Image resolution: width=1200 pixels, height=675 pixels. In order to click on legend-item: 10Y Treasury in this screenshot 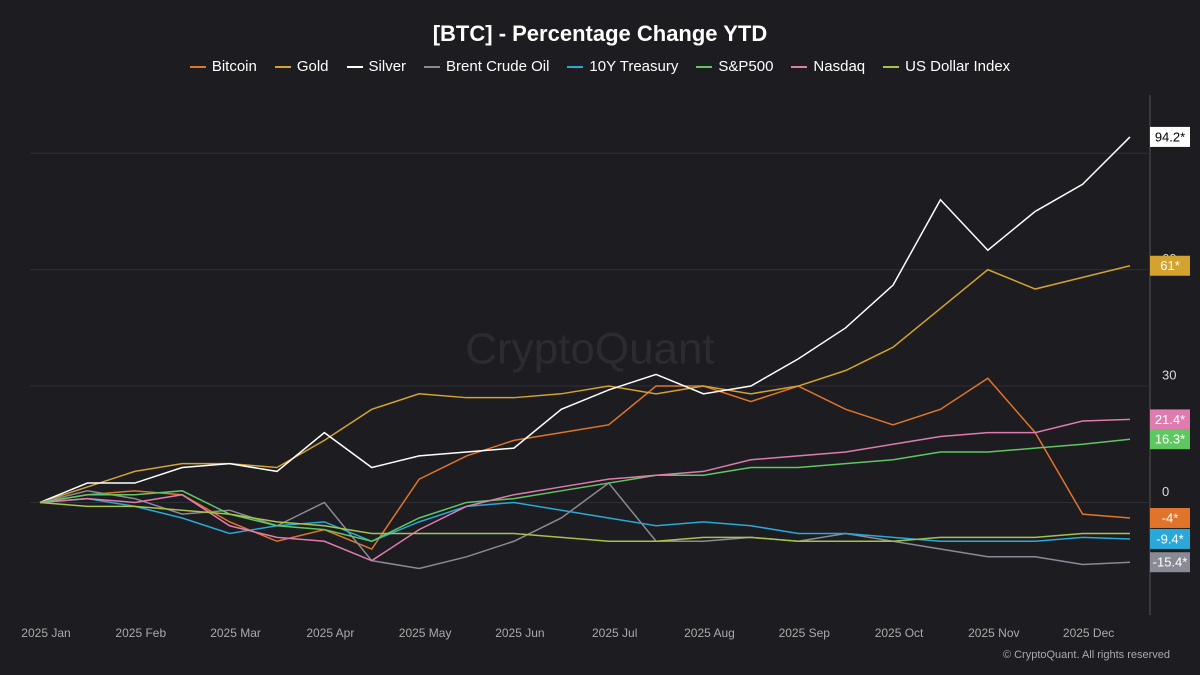, I will do `click(622, 66)`.